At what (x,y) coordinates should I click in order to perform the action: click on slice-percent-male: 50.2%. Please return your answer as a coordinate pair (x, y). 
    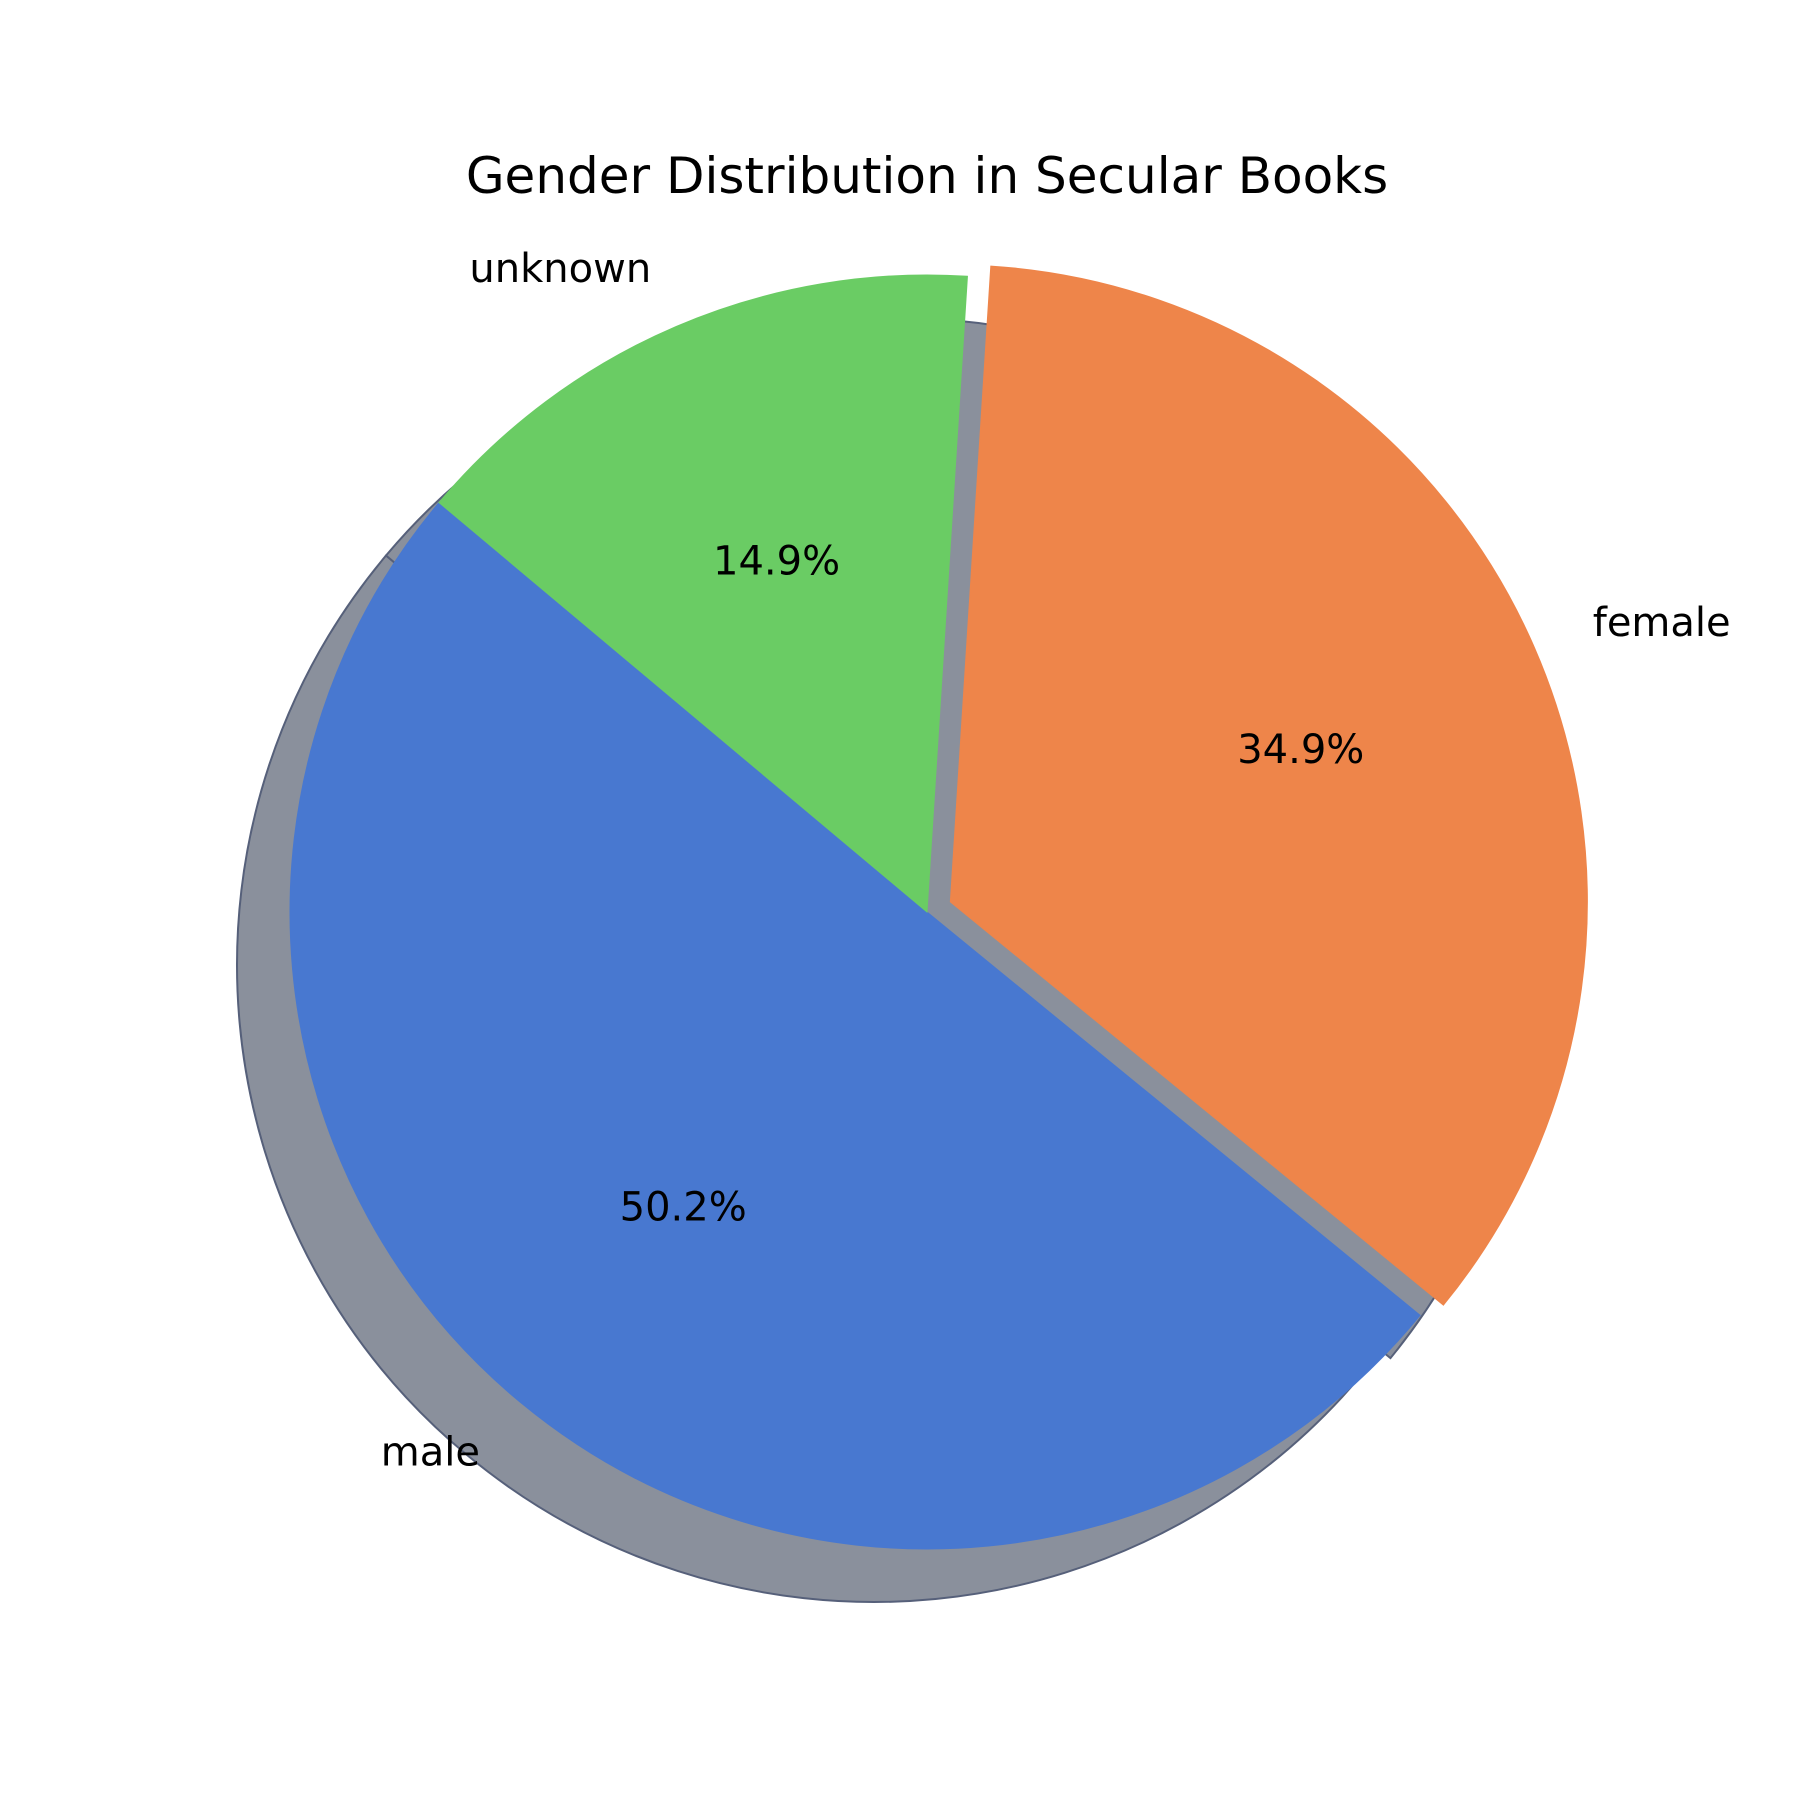
    Looking at the image, I should click on (683, 1207).